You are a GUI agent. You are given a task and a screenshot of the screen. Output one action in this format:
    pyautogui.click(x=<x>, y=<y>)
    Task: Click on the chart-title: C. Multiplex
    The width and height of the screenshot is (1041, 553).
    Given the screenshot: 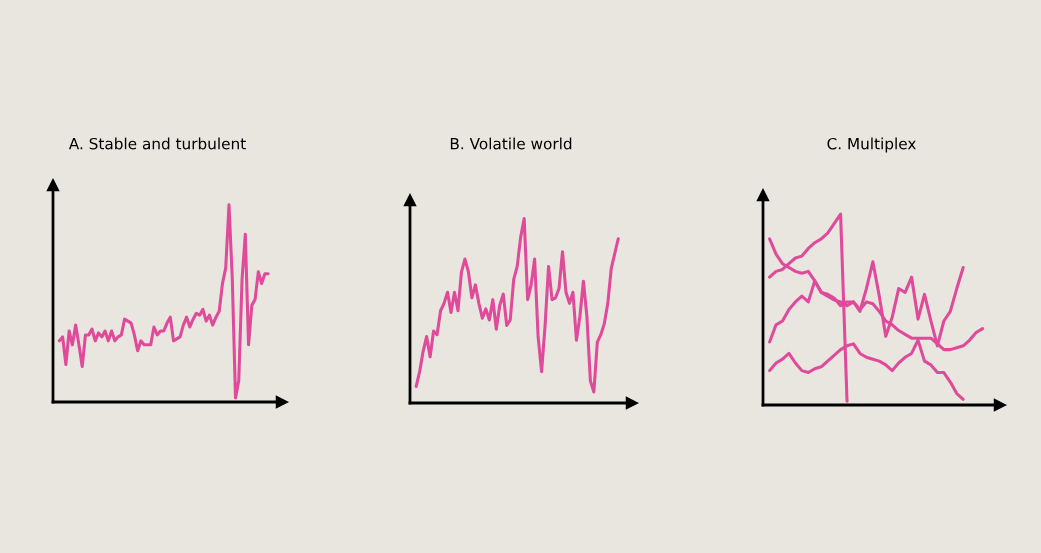 What is the action you would take?
    pyautogui.click(x=871, y=145)
    